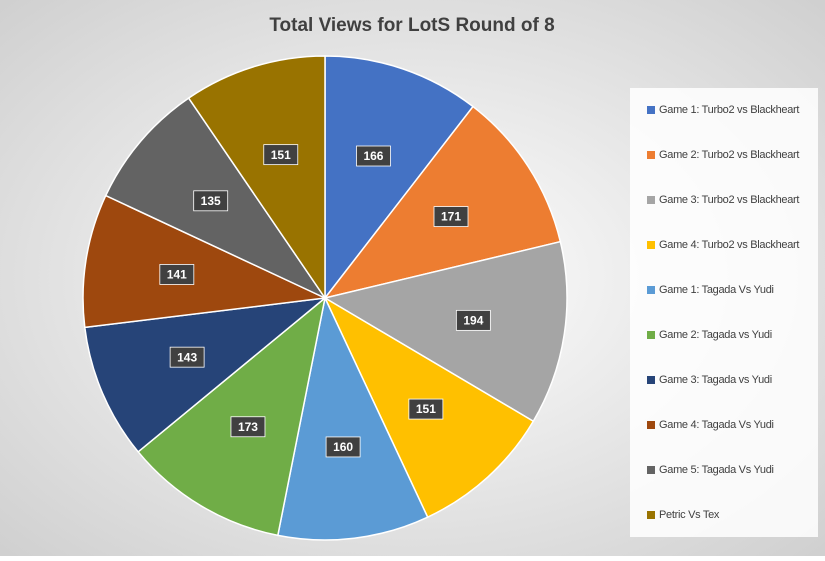 This screenshot has width=825, height=561. I want to click on legend-label: Game 2: Turbo2 vs Blackheart, so click(729, 155).